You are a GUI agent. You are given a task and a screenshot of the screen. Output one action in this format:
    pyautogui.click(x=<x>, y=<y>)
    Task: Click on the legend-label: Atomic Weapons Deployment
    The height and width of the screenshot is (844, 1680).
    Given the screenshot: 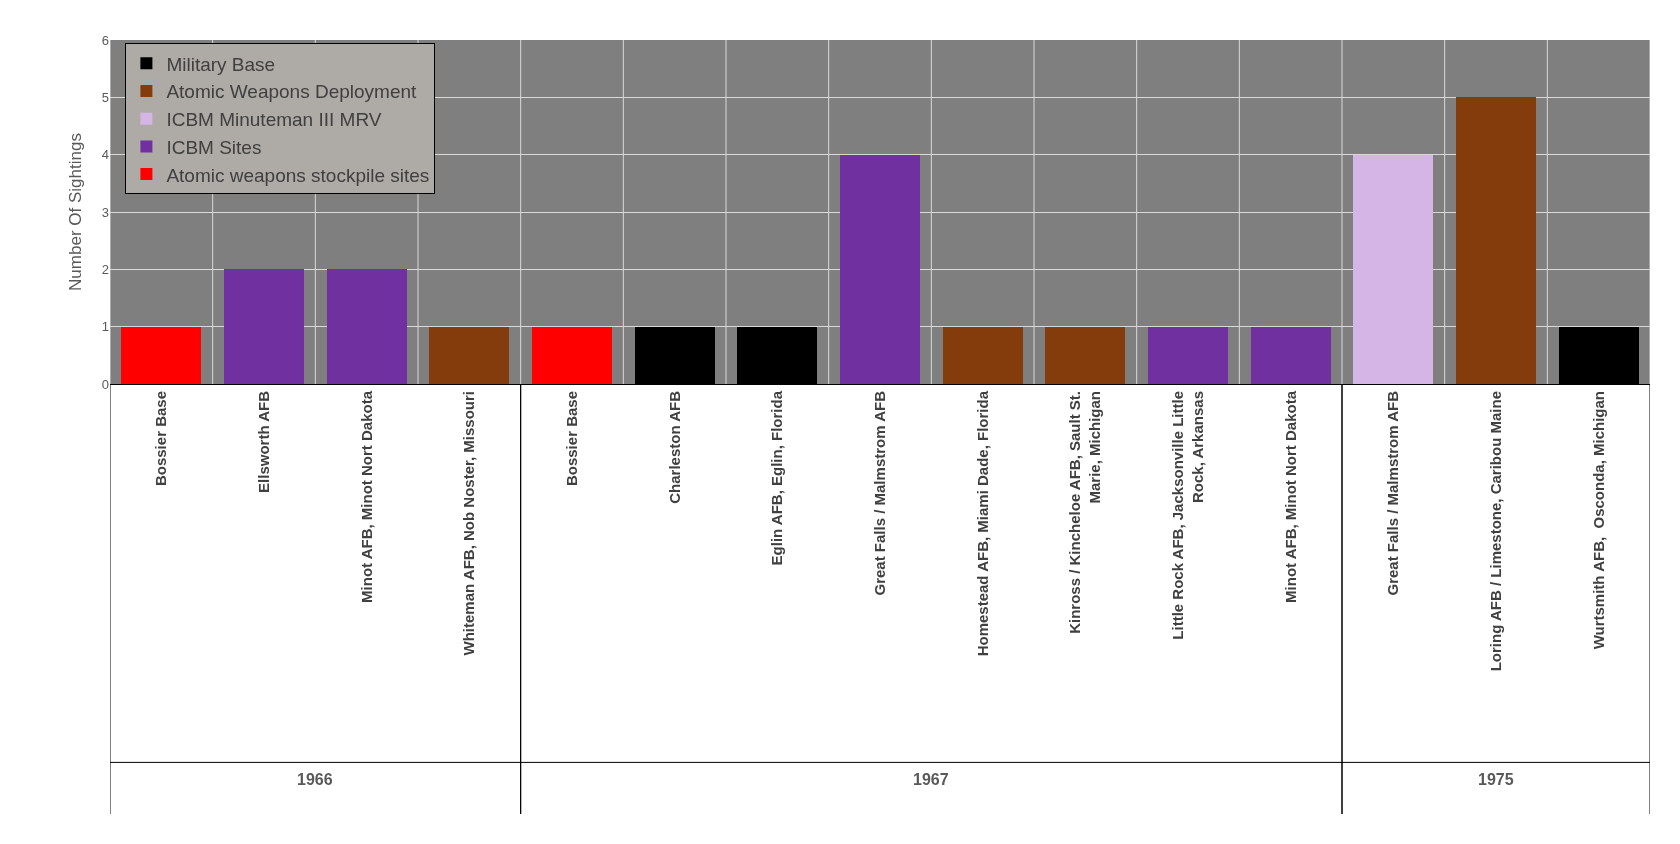 What is the action you would take?
    pyautogui.click(x=292, y=92)
    